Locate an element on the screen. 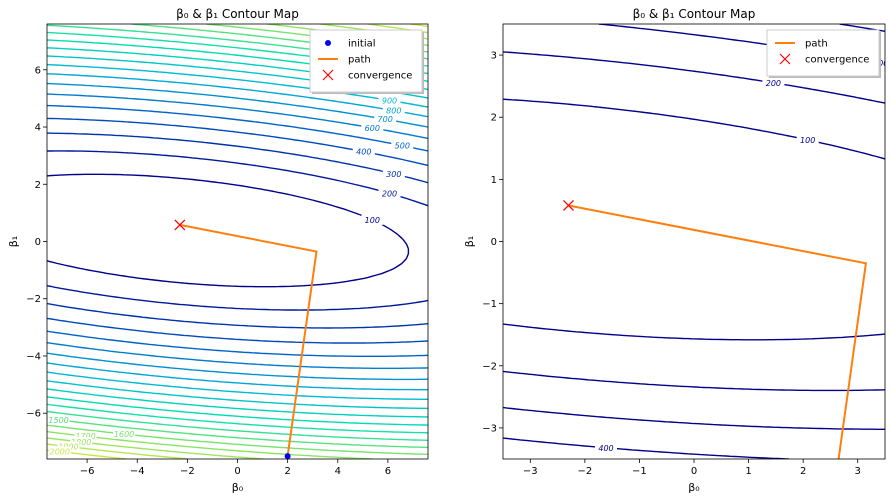 This screenshot has width=891, height=501. x-tick-label: 4 is located at coordinates (338, 471).